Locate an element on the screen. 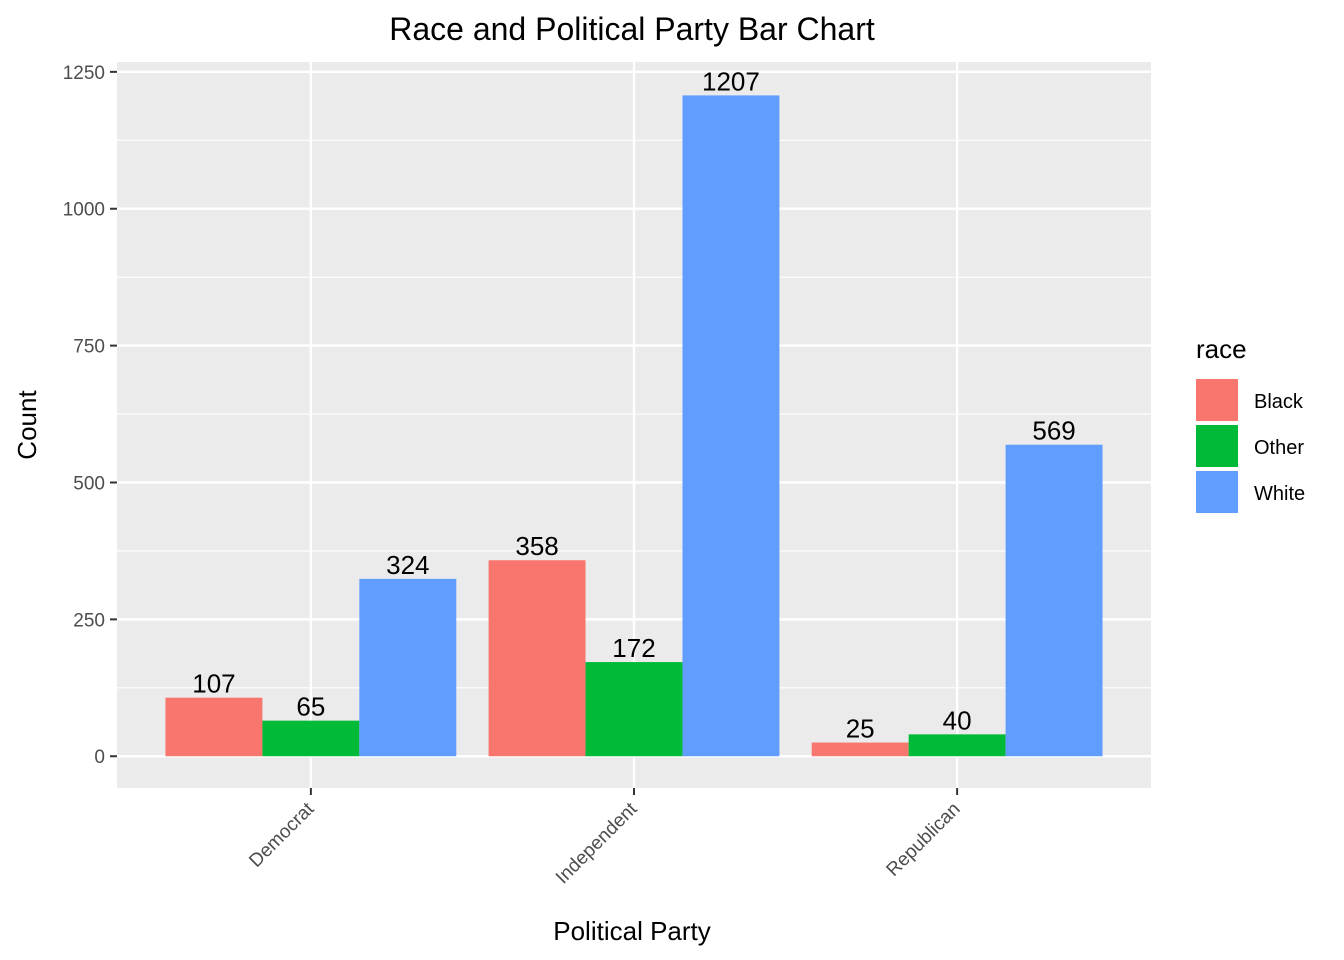 This screenshot has height=960, width=1344. legend-label: Other is located at coordinates (1279, 448).